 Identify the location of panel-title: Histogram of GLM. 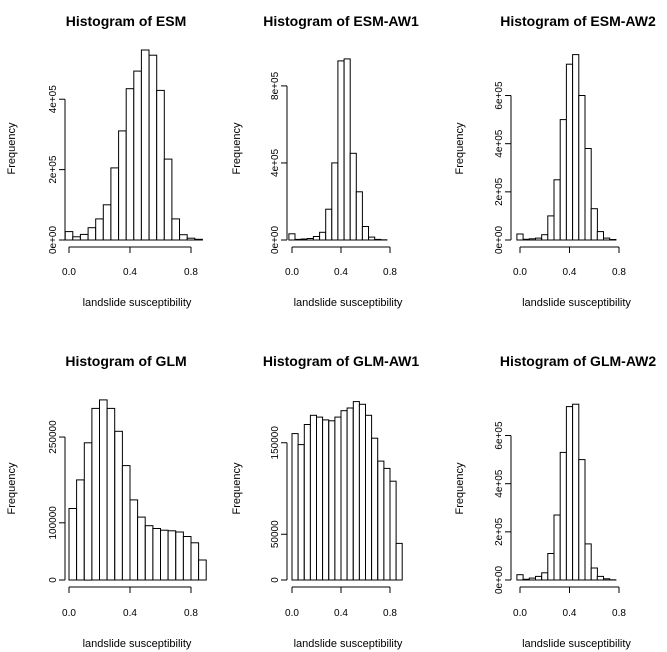
(125, 361).